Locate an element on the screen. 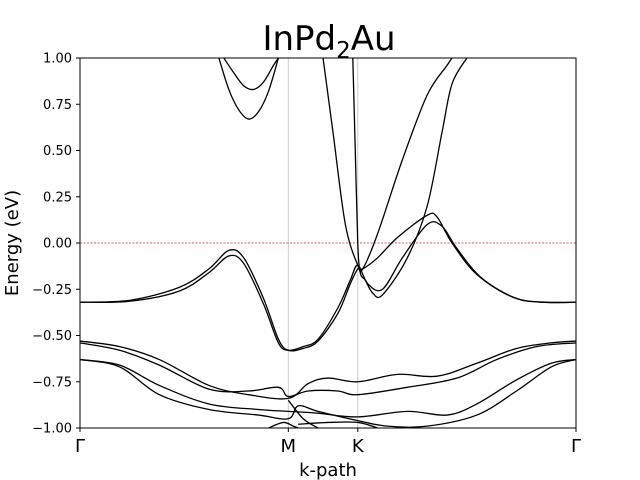 The height and width of the screenshot is (480, 640). title-subscript: 2 is located at coordinates (343, 51).